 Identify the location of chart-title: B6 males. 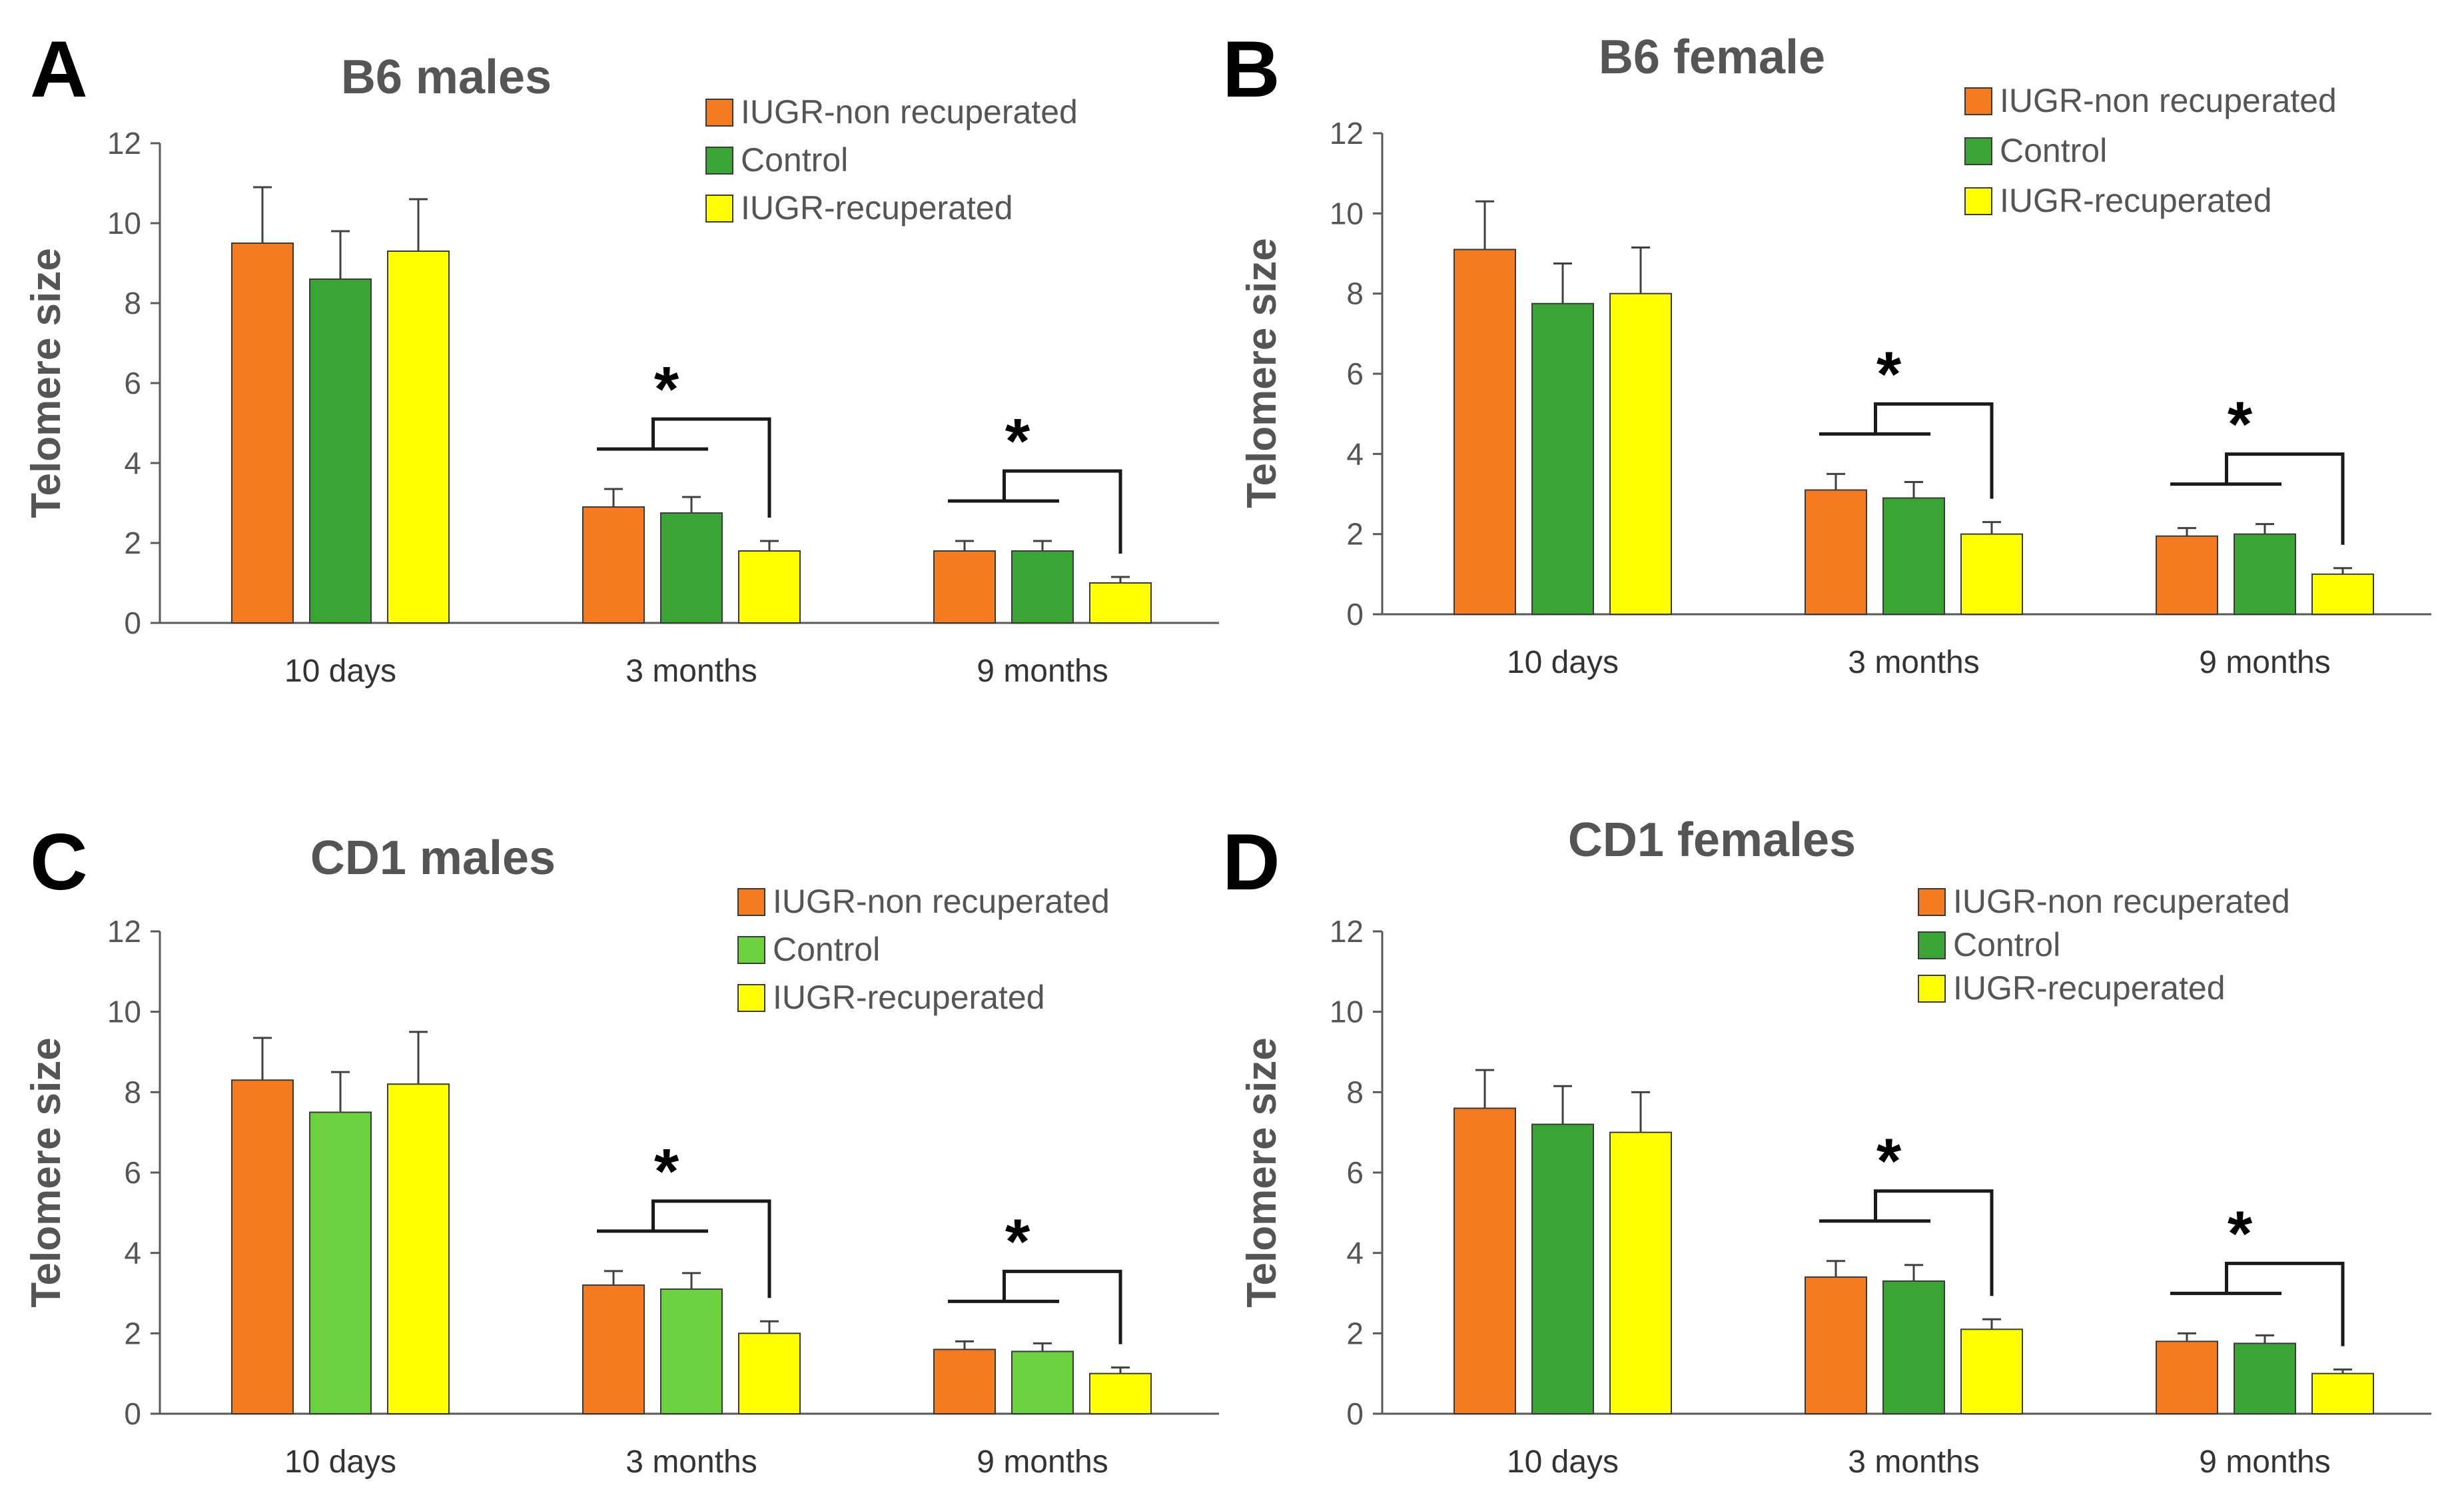
(447, 77).